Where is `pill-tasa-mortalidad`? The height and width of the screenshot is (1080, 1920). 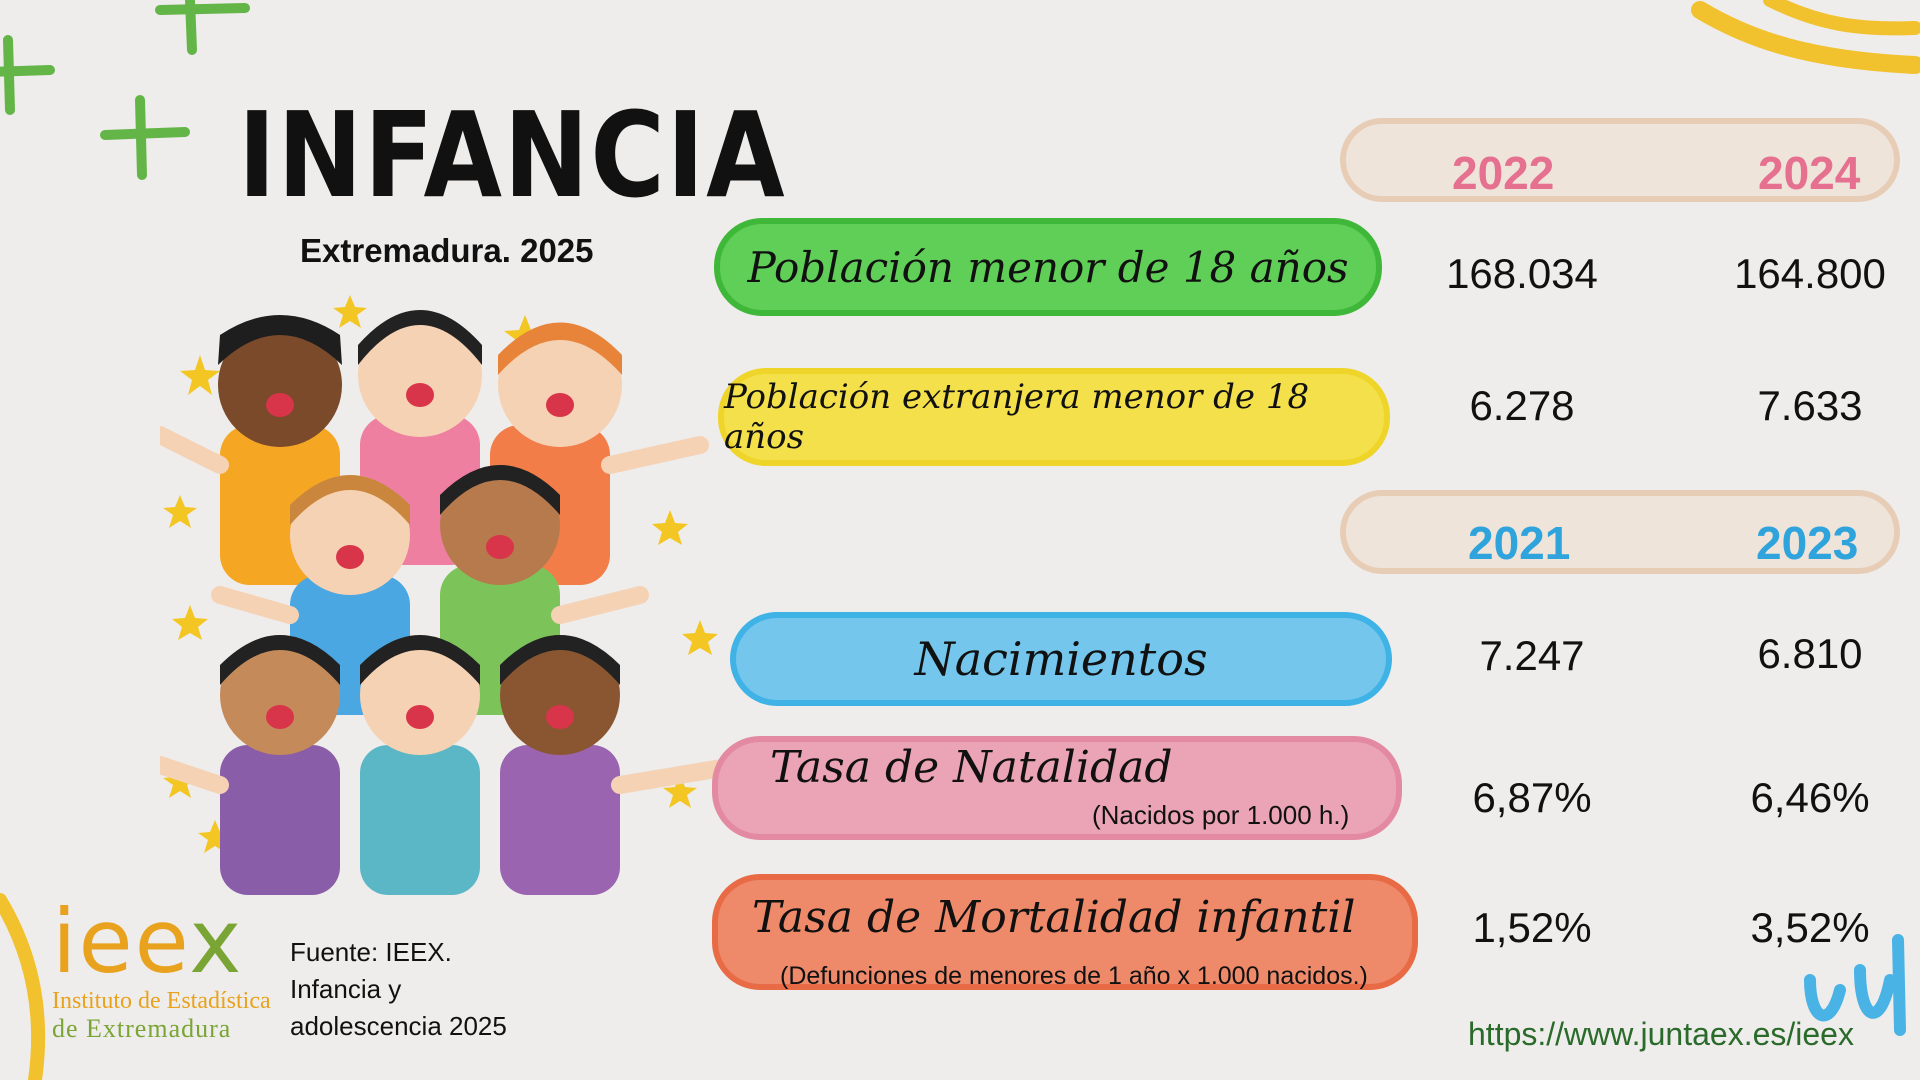
pill-tasa-mortalidad is located at coordinates (1065, 932).